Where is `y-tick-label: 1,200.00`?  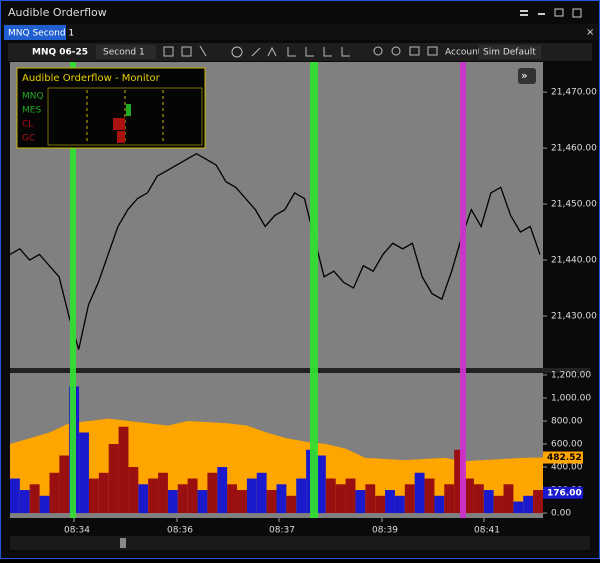
y-tick-label: 1,200.00 is located at coordinates (571, 375).